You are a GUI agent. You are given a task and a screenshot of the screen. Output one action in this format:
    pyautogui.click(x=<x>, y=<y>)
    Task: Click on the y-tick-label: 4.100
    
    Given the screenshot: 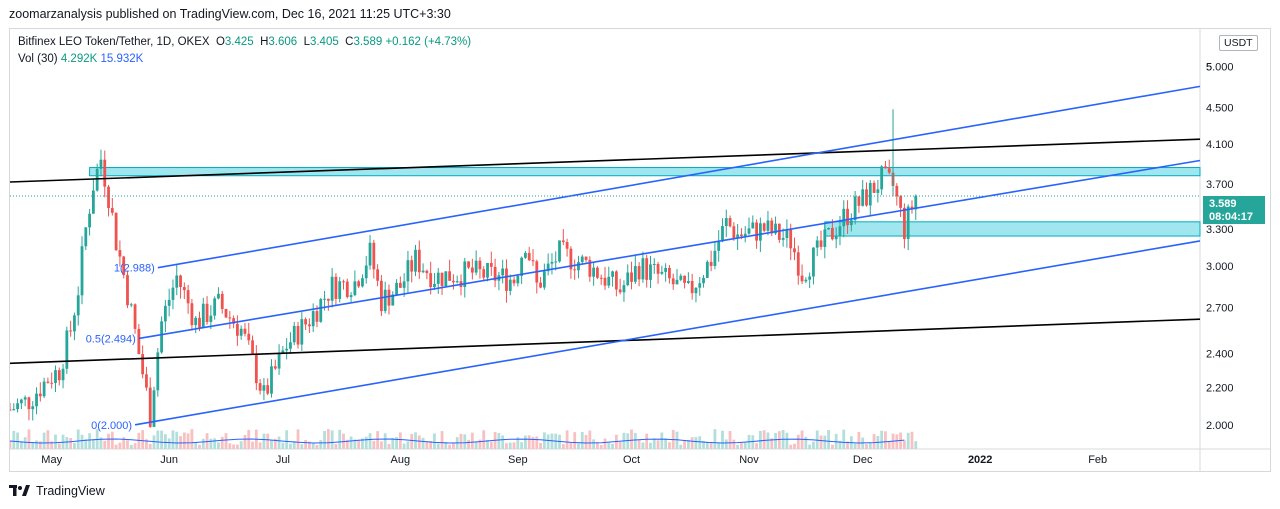 What is the action you would take?
    pyautogui.click(x=1220, y=145)
    